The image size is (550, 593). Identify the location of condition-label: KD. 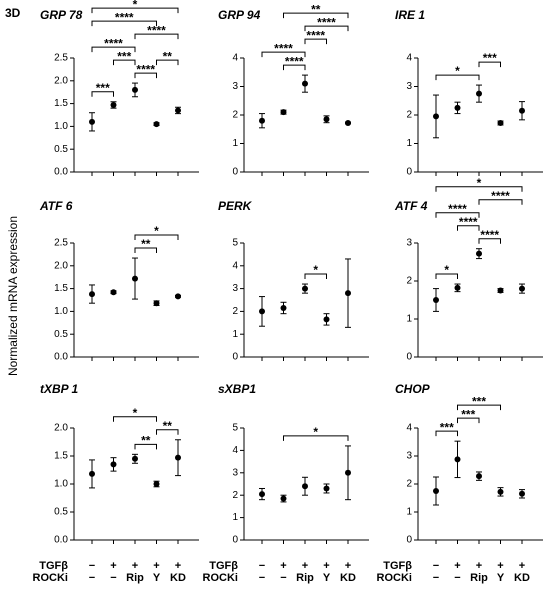
(522, 578).